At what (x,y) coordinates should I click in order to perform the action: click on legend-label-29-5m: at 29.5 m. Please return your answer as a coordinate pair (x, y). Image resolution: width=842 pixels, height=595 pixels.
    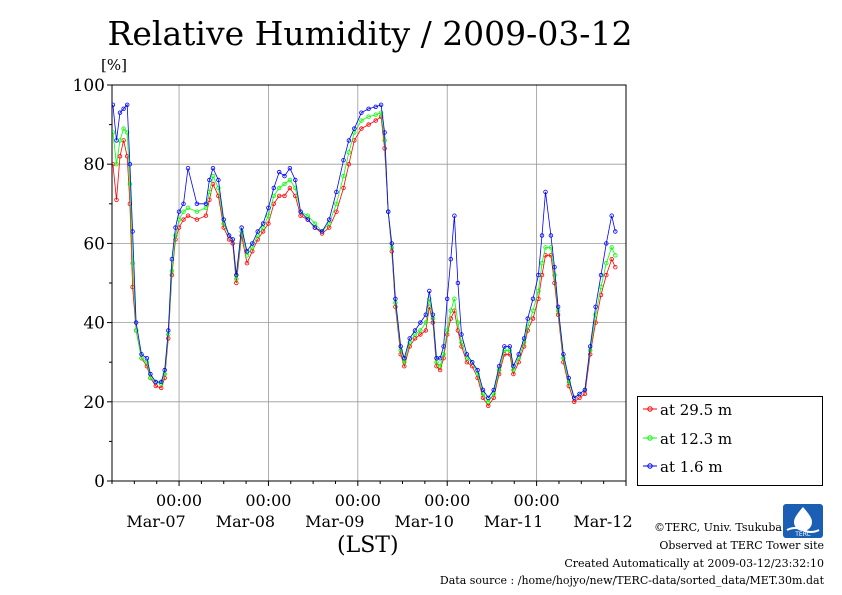
    Looking at the image, I should click on (696, 410).